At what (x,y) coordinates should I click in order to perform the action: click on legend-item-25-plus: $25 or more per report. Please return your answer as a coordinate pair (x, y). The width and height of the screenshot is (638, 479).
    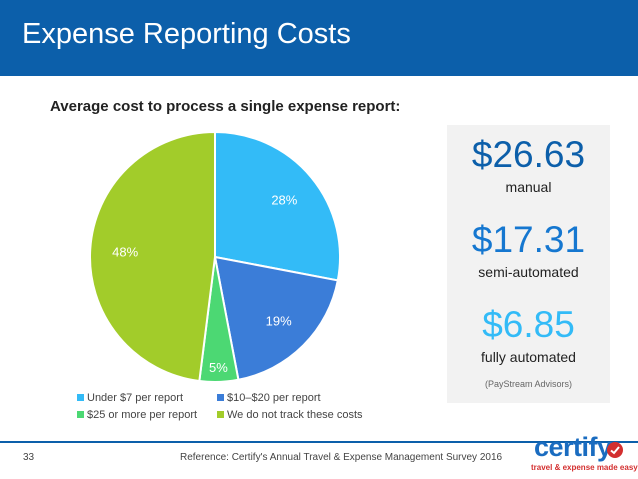
    Looking at the image, I should click on (137, 415).